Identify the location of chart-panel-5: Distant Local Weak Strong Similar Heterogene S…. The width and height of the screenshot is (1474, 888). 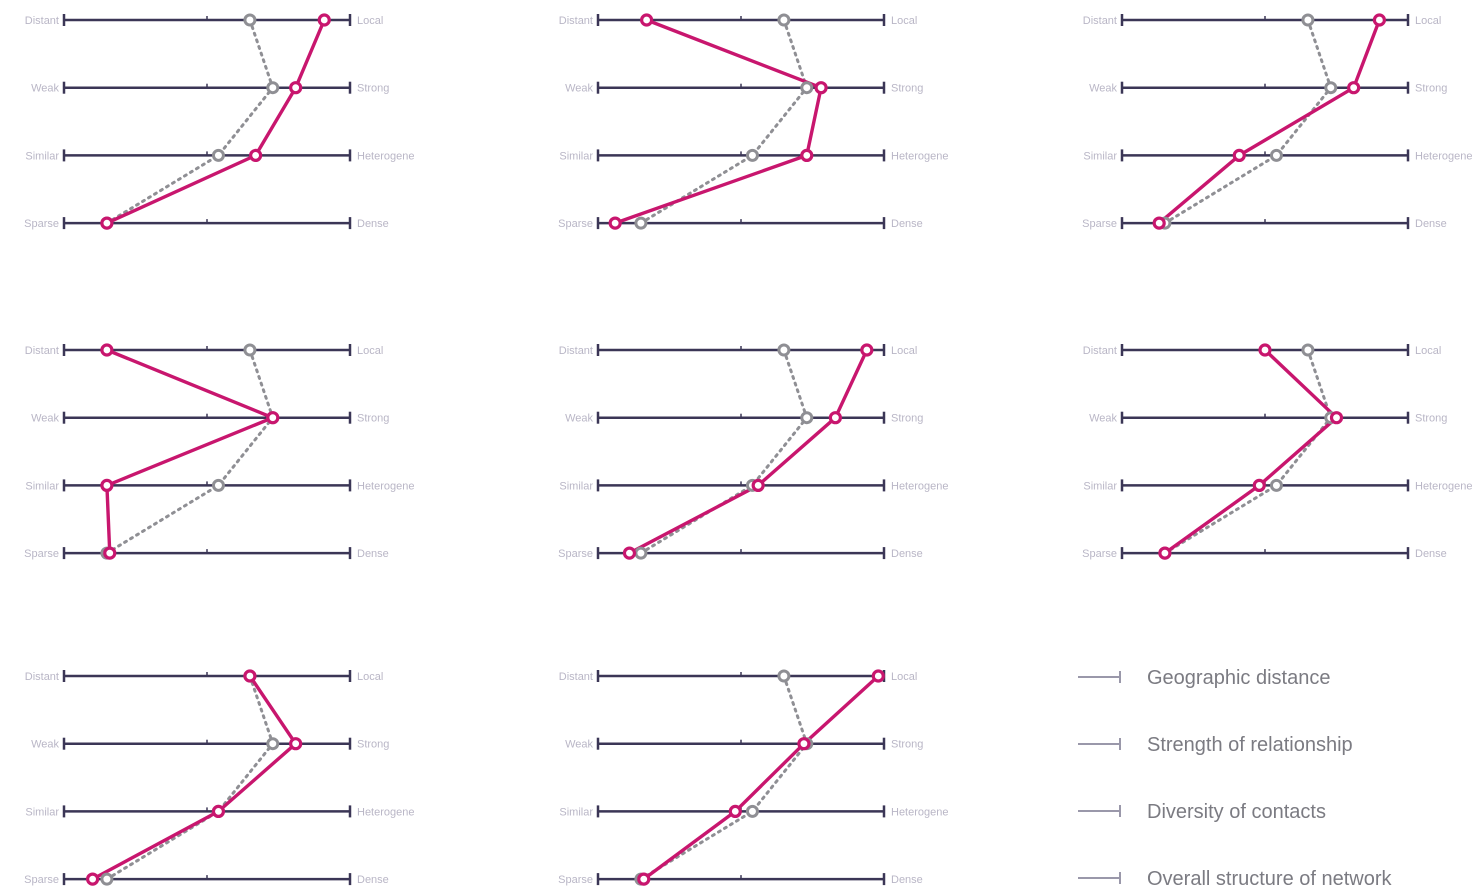
(753, 451).